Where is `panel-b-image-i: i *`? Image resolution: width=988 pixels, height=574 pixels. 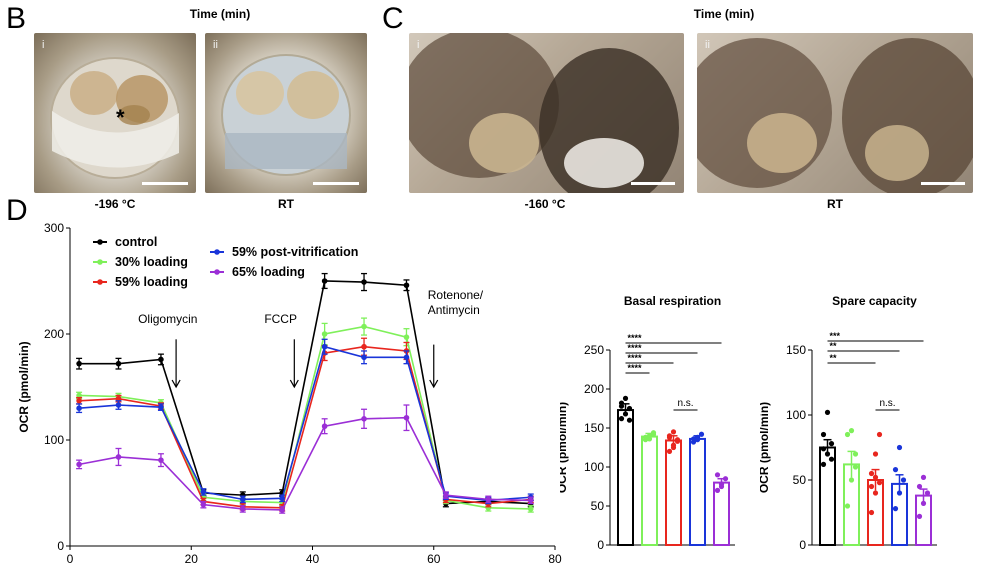
panel-b-image-i: i * is located at coordinates (115, 113).